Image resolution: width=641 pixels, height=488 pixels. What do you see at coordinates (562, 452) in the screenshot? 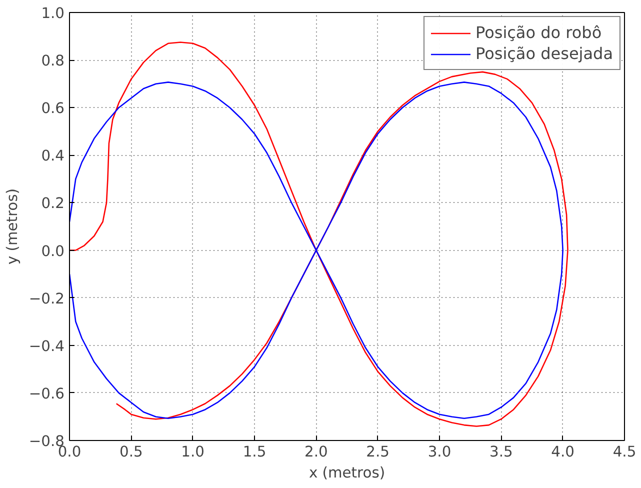
I see `x-tick-label: 4.0` at bounding box center [562, 452].